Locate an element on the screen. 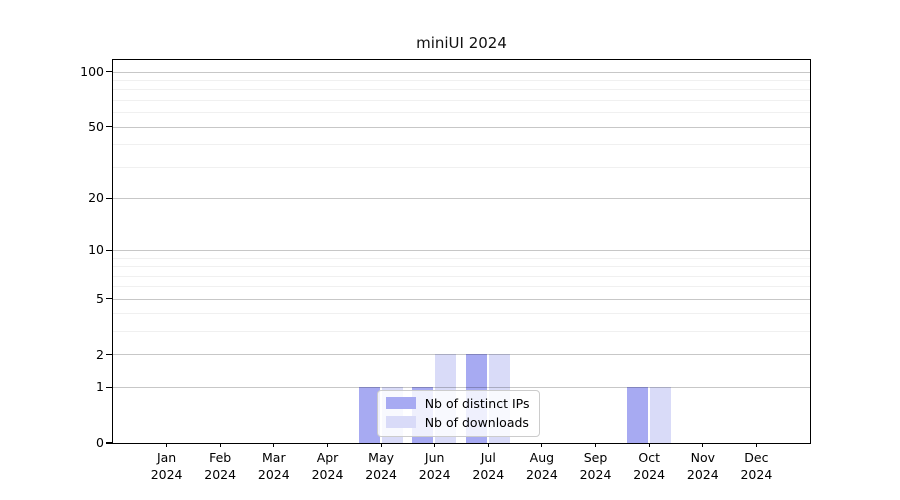 This screenshot has width=900, height=500. legend: Nb of distinct IPs Nb of downloads is located at coordinates (458, 413).